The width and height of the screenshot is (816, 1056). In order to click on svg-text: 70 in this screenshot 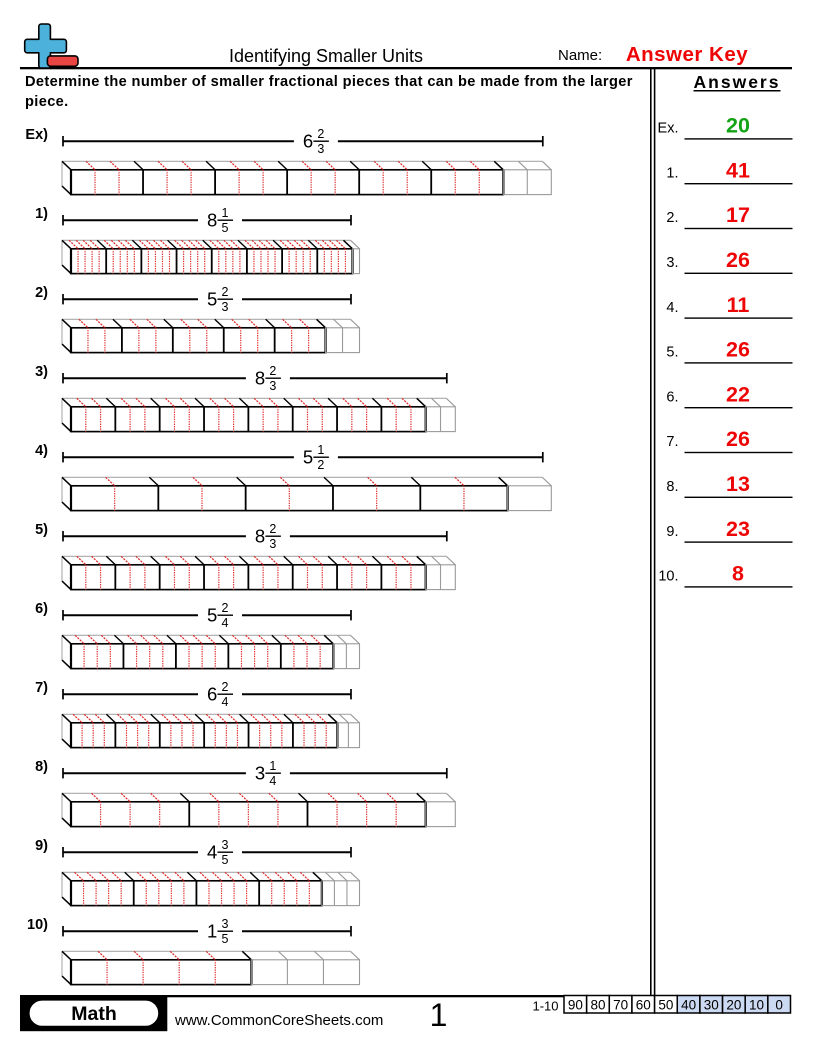, I will do `click(620, 1005)`.